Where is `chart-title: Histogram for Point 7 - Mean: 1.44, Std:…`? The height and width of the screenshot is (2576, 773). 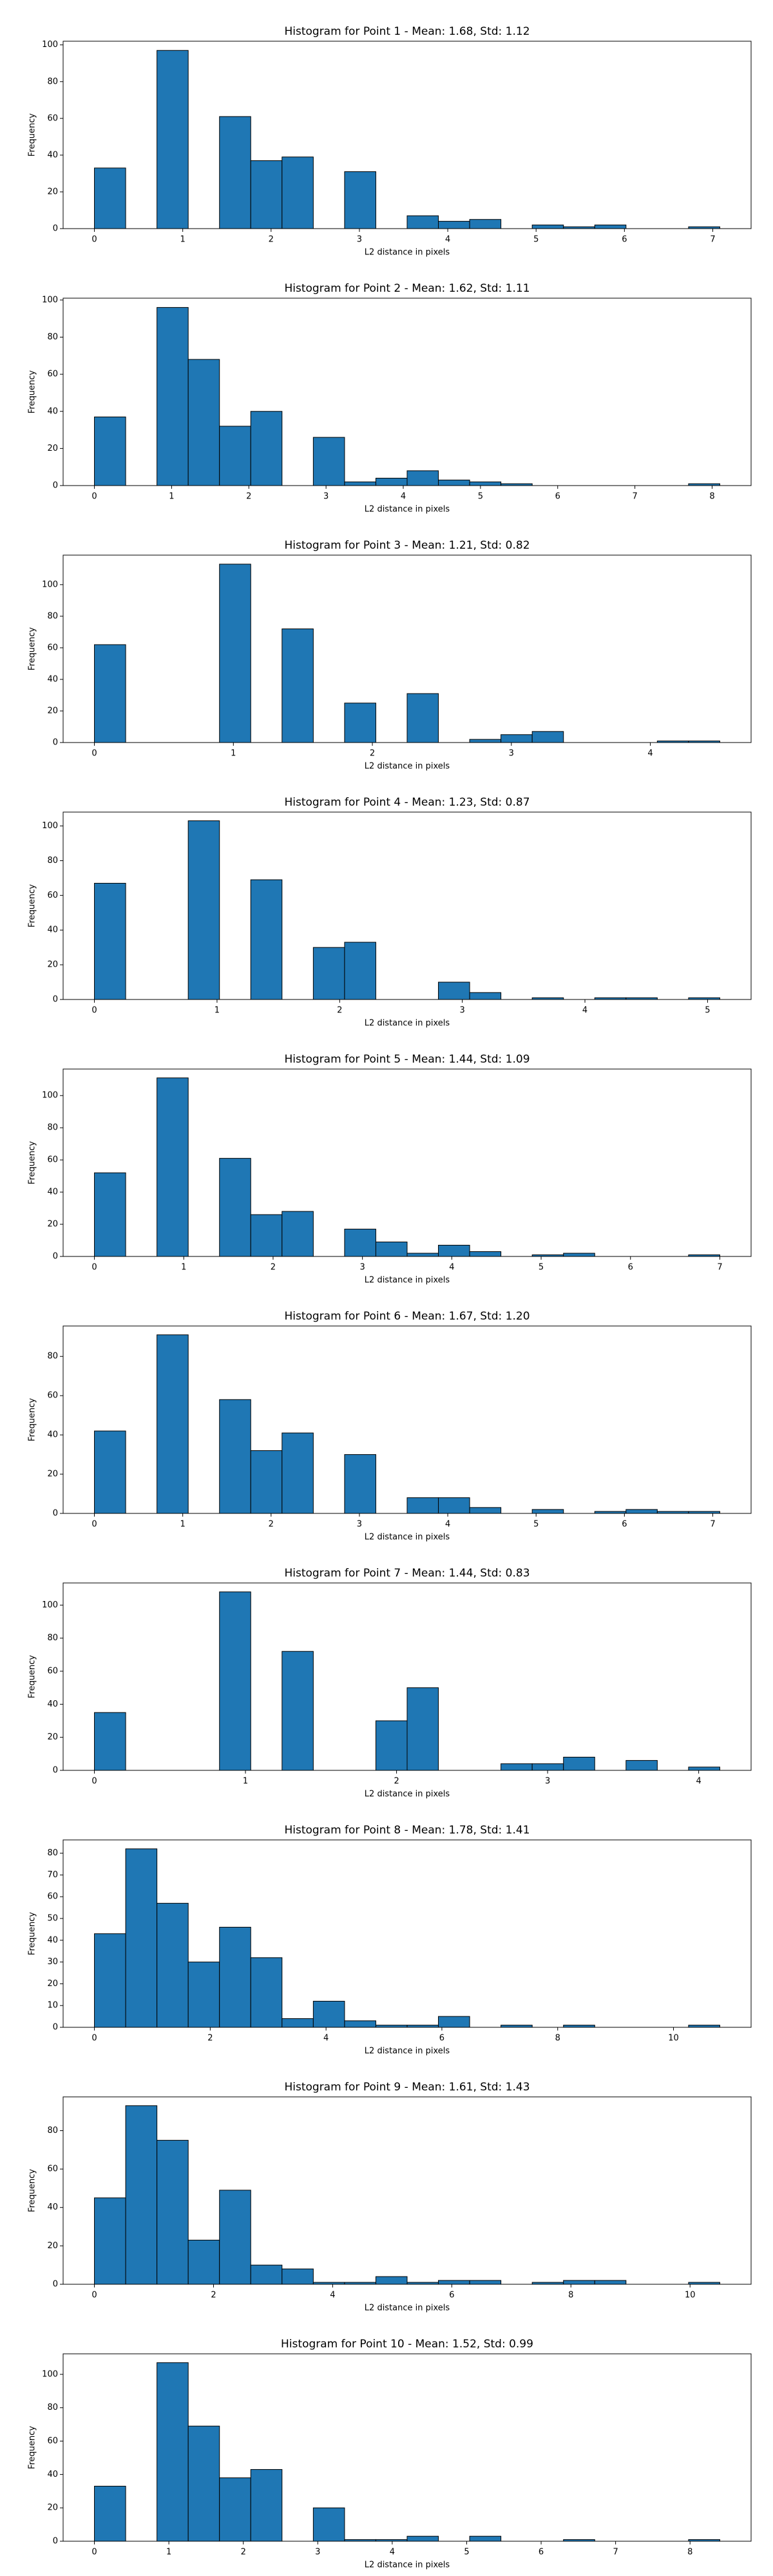
chart-title: Histogram for Point 7 - Mean: 1.44, Std:… is located at coordinates (407, 1574).